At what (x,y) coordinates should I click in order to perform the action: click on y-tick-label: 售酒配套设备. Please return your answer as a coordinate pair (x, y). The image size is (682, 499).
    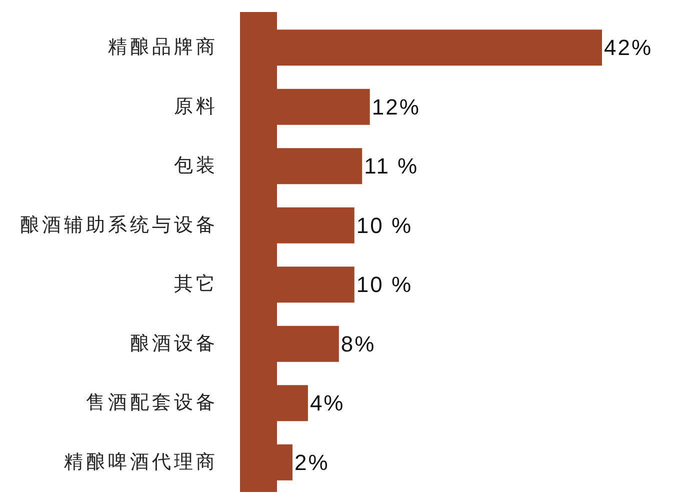
    Looking at the image, I should click on (152, 403).